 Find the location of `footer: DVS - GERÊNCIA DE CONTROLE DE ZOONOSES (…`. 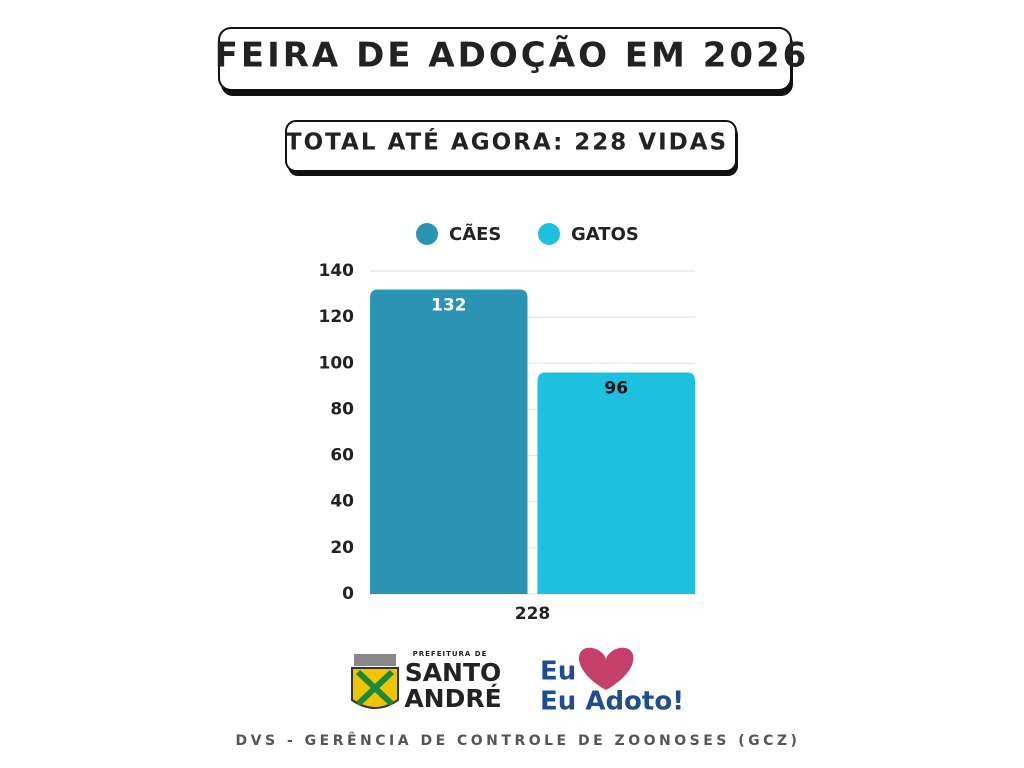

footer: DVS - GERÊNCIA DE CONTROLE DE ZOONOSES (… is located at coordinates (518, 740).